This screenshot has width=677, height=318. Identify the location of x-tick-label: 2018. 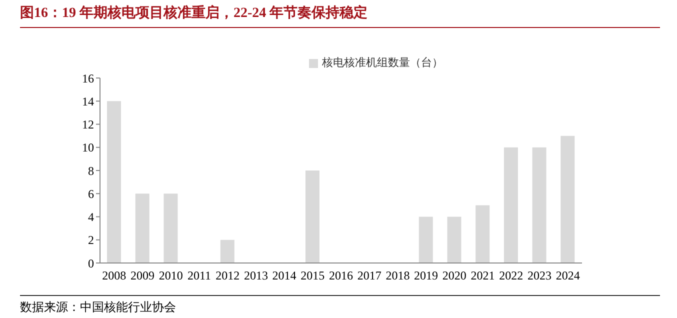
(398, 275).